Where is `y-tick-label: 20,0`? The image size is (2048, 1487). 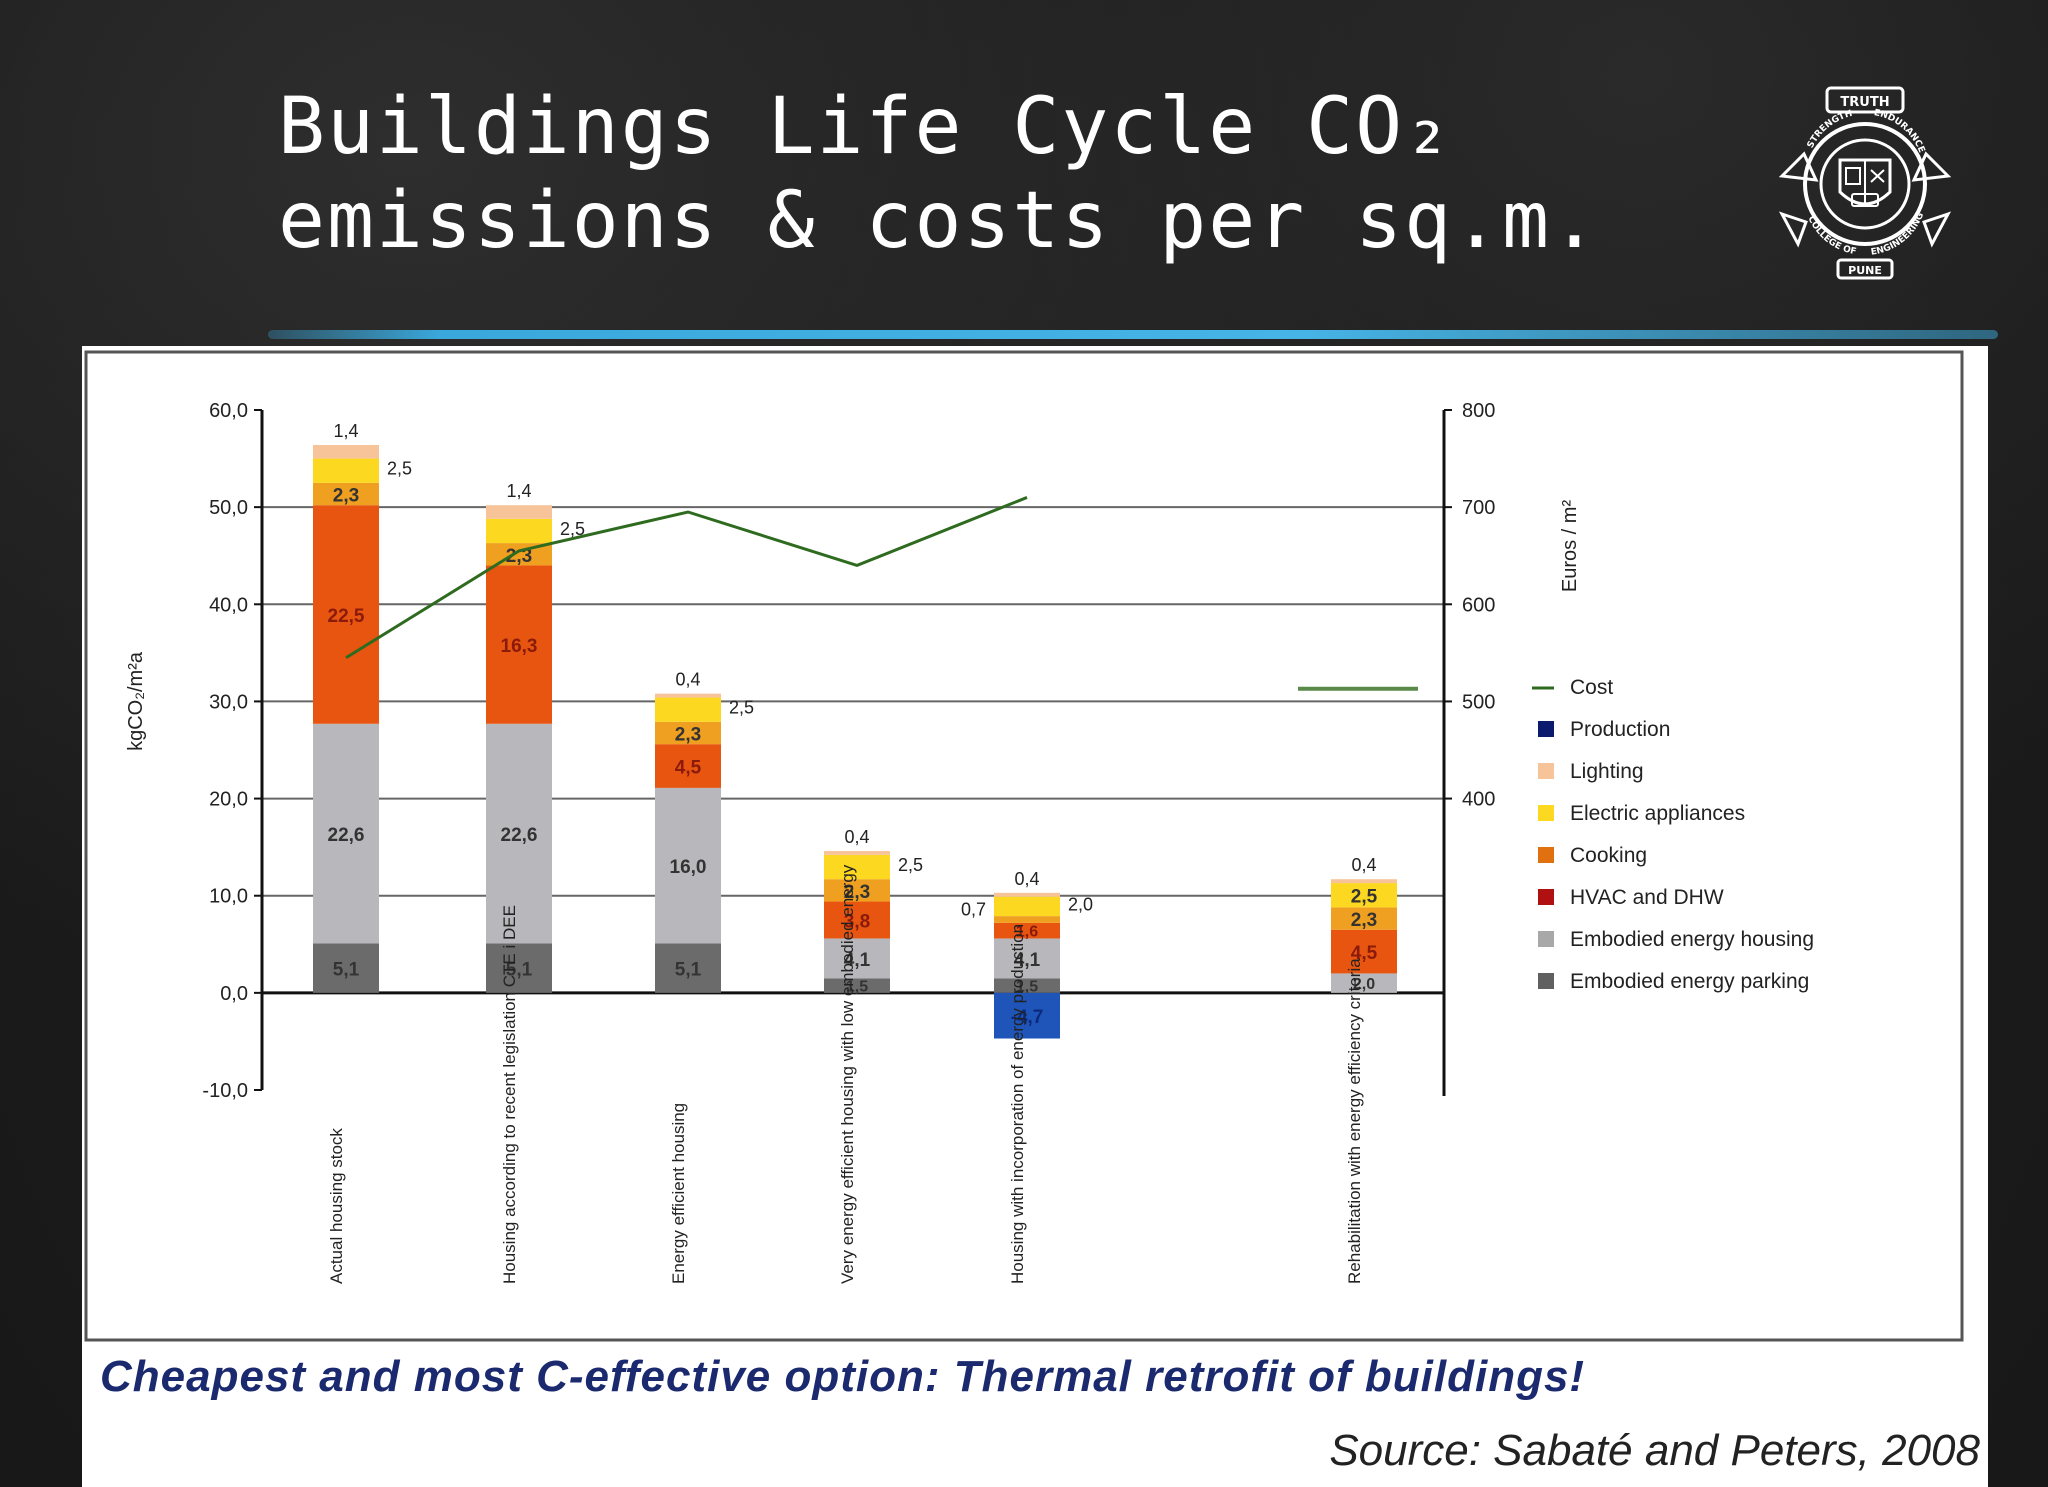
y-tick-label: 20,0 is located at coordinates (228, 800).